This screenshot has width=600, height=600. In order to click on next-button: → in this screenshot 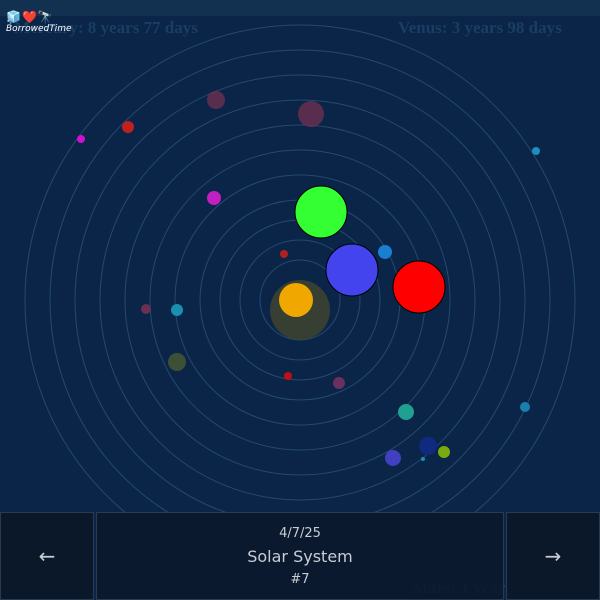, I will do `click(553, 556)`.